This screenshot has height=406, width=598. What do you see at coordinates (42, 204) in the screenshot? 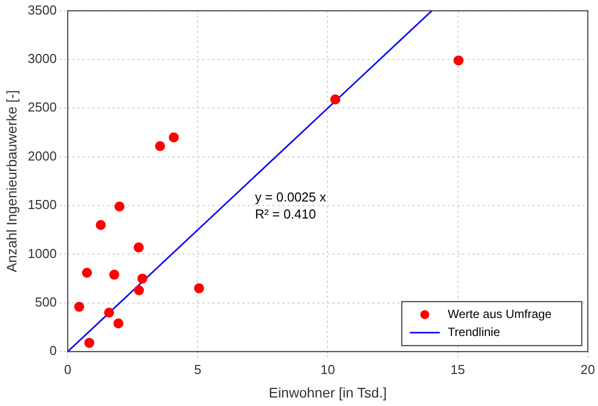
I see `y-tick-label: 1500` at bounding box center [42, 204].